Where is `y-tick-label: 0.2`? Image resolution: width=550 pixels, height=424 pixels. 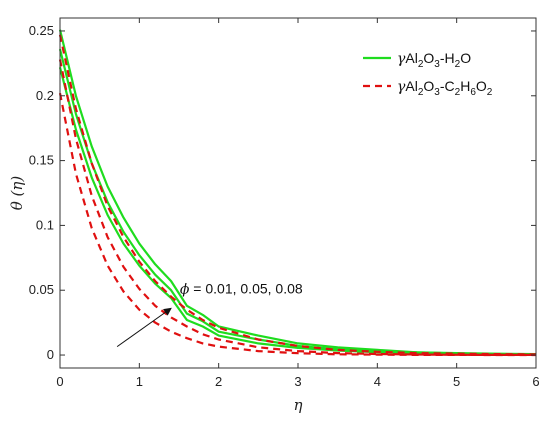
y-tick-label: 0.2 is located at coordinates (45, 95).